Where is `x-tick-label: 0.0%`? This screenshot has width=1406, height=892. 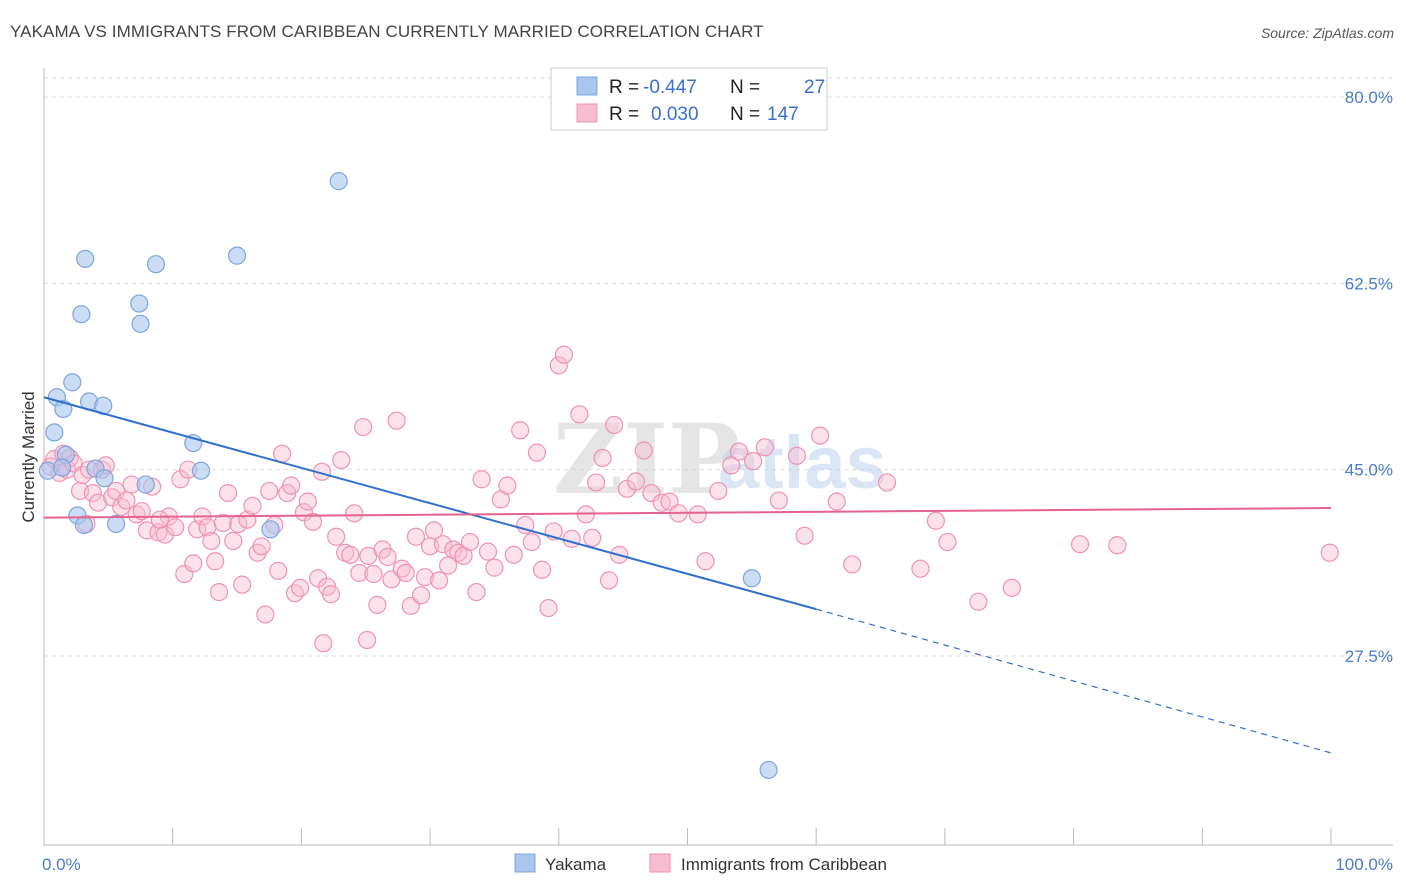 x-tick-label: 0.0% is located at coordinates (61, 864).